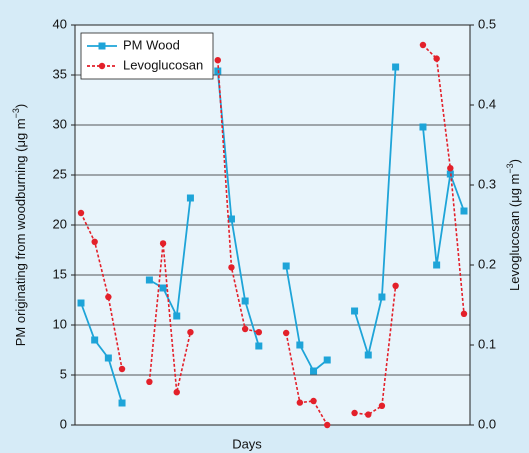 This screenshot has height=453, width=529. Describe the element at coordinates (514, 232) in the screenshot. I see `y2-label-text: Levoglucosan (μg m` at that location.